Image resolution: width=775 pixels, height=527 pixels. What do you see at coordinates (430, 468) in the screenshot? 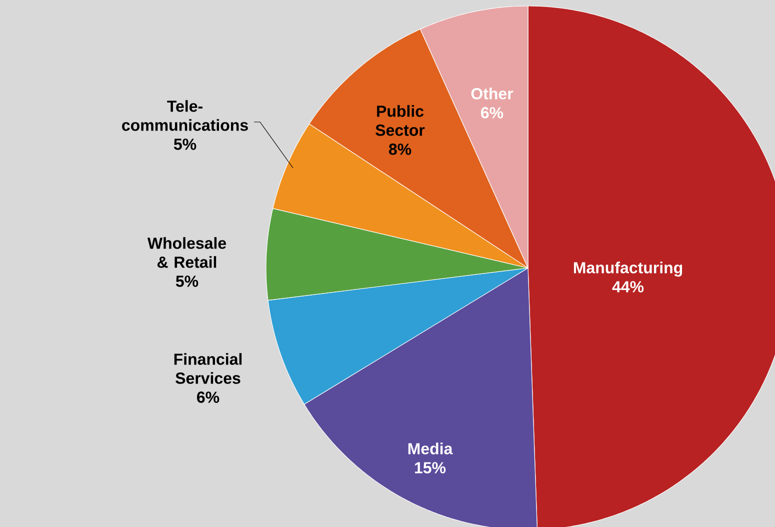
I see `data-label: 15%` at bounding box center [430, 468].